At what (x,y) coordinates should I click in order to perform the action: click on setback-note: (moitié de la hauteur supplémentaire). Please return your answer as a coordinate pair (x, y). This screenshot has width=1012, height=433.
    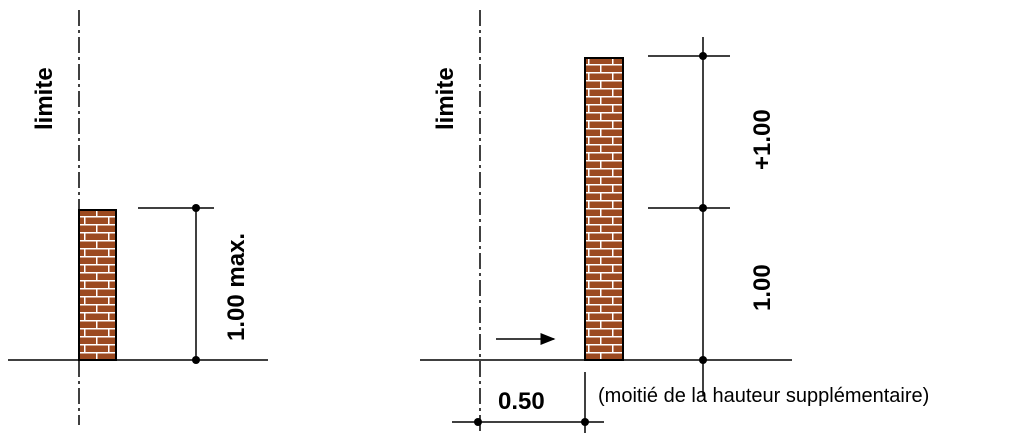
    Looking at the image, I should click on (763, 396).